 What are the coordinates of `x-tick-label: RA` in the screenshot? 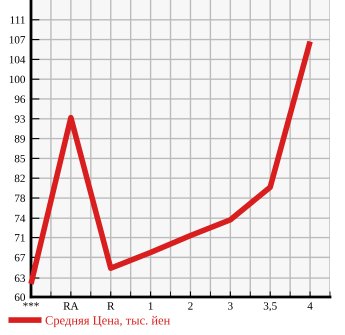 It's located at (71, 306).